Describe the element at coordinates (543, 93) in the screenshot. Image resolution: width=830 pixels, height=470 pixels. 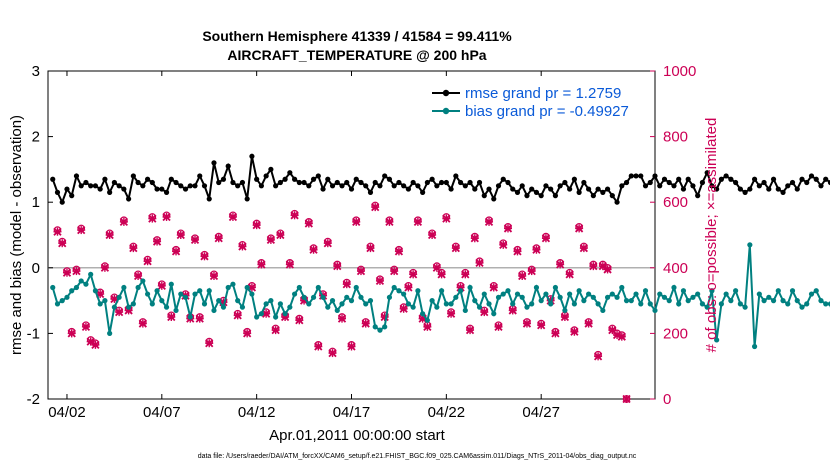
I see `legend-rmse-text: rmse grand pr = 1.2759` at that location.